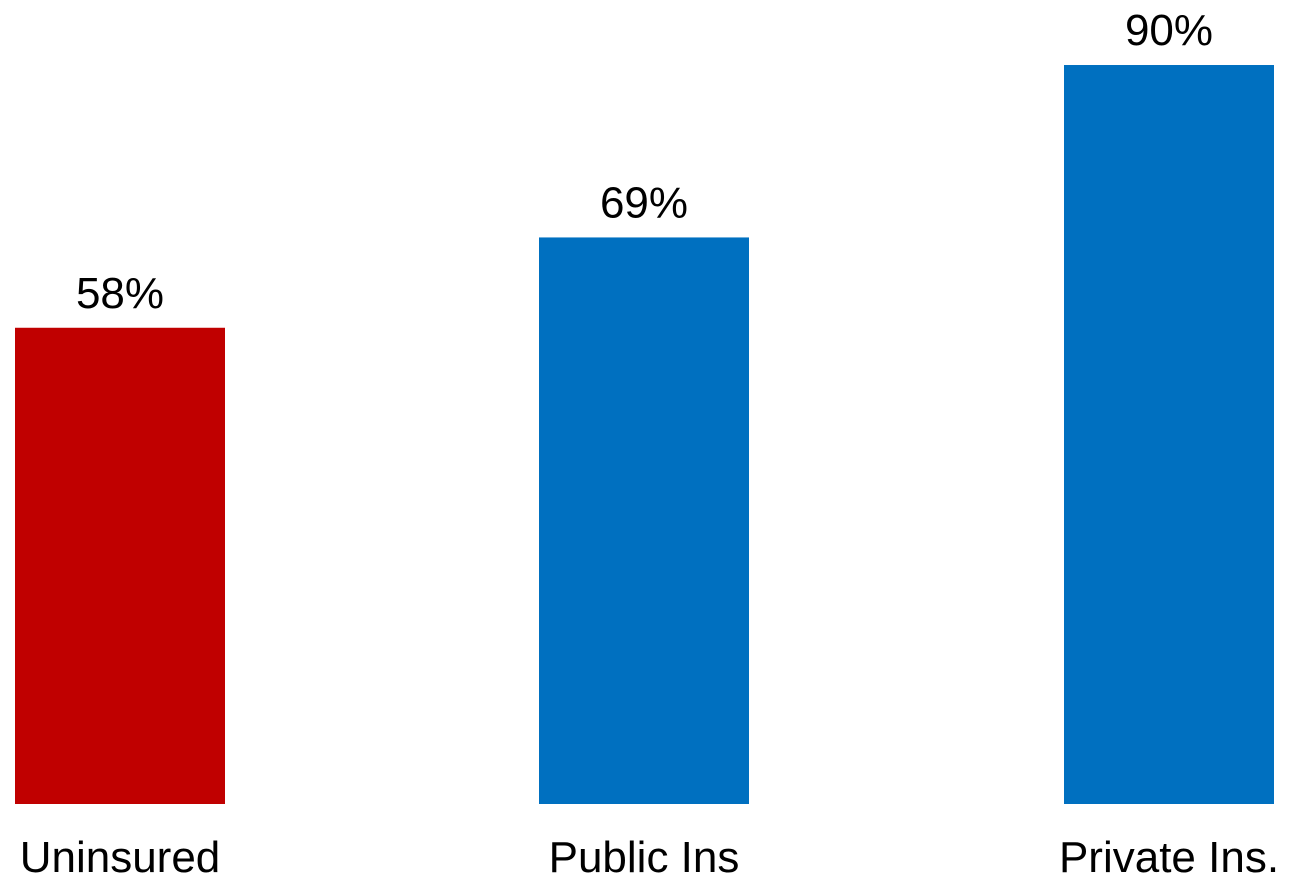 This screenshot has height=882, width=1291. Describe the element at coordinates (1169, 30) in the screenshot. I see `data-label-private-ins: 90%` at that location.